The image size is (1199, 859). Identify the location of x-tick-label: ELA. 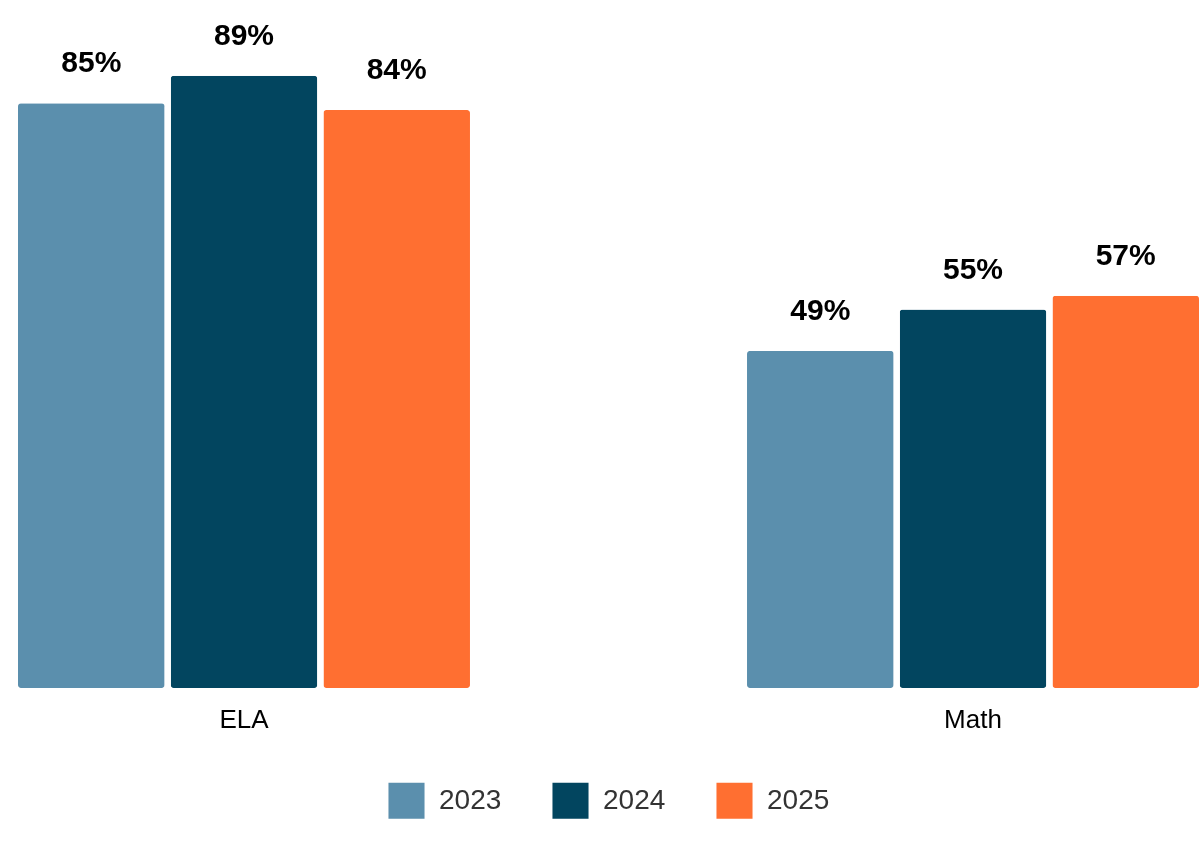
(244, 718).